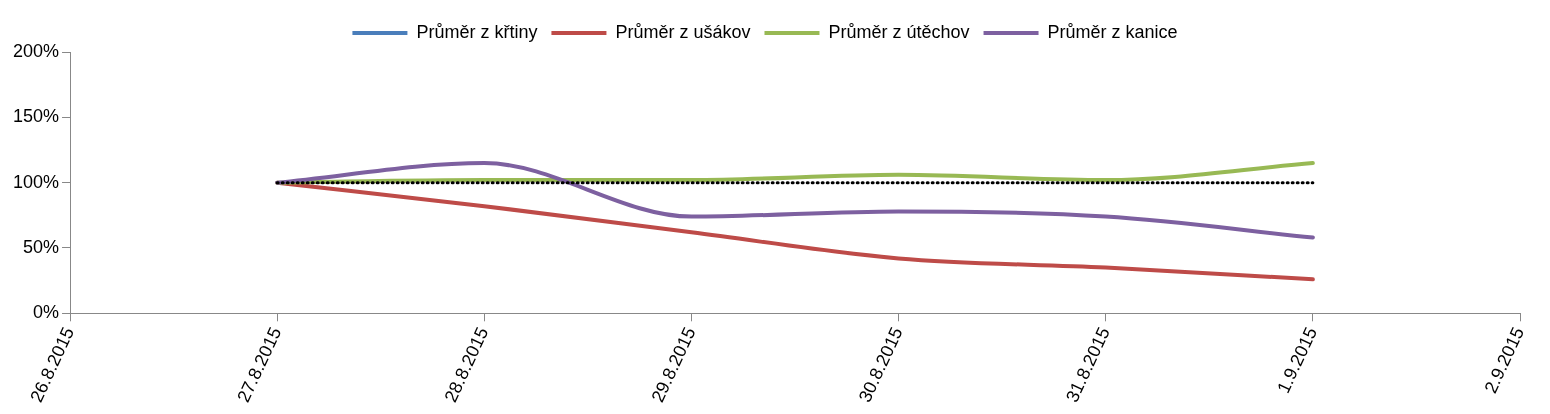 Image resolution: width=1550 pixels, height=414 pixels. What do you see at coordinates (899, 31) in the screenshot?
I see `legend-label: Průměr z útěchov` at bounding box center [899, 31].